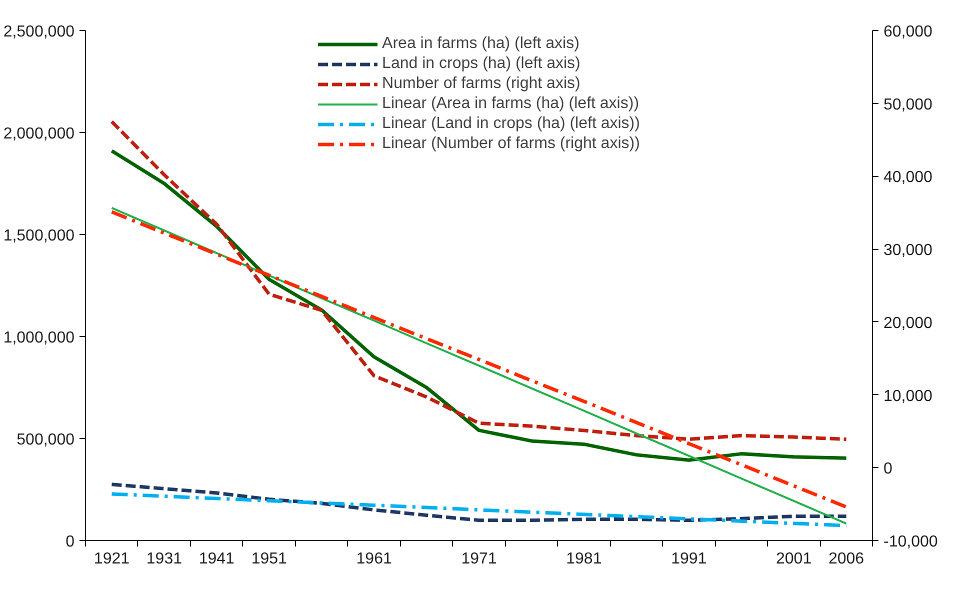  I want to click on y2-tick-label: 0, so click(888, 469).